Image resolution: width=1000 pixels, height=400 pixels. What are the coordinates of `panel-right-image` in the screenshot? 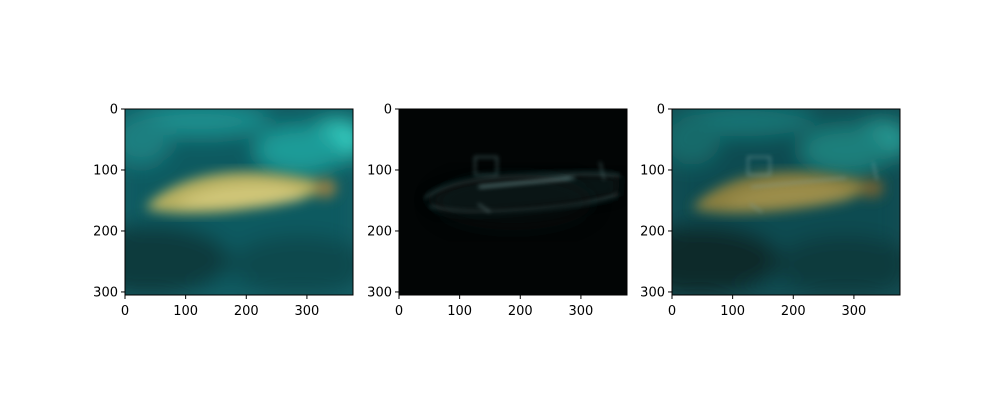 It's located at (767, 199).